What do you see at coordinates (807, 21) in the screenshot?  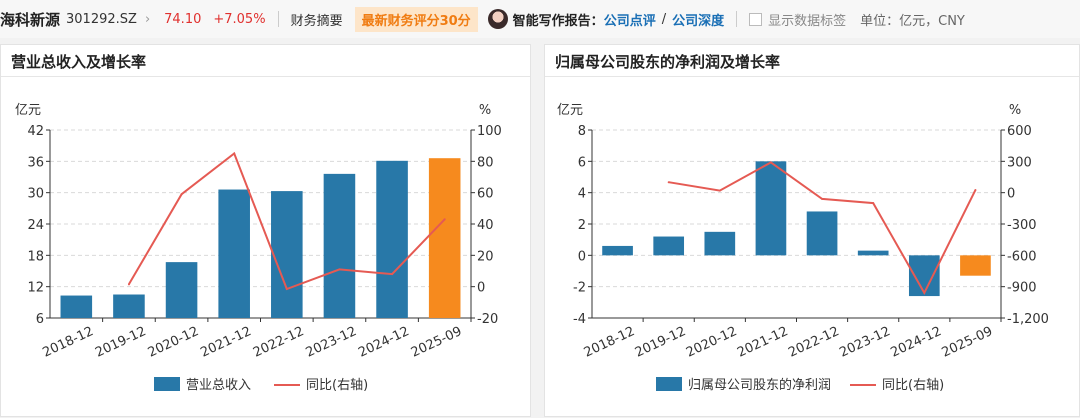 I see `show-labels-label: 显示数据标签` at bounding box center [807, 21].